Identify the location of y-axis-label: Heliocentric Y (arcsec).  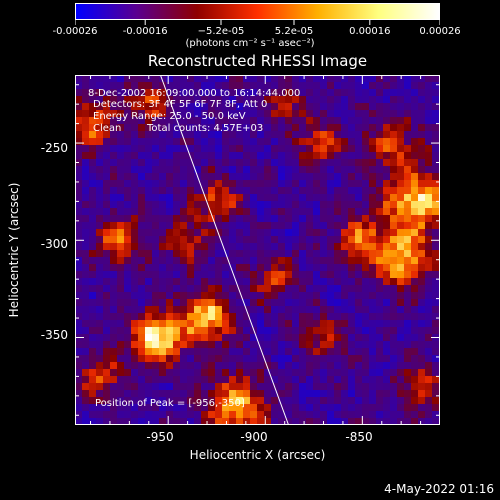
(14, 250).